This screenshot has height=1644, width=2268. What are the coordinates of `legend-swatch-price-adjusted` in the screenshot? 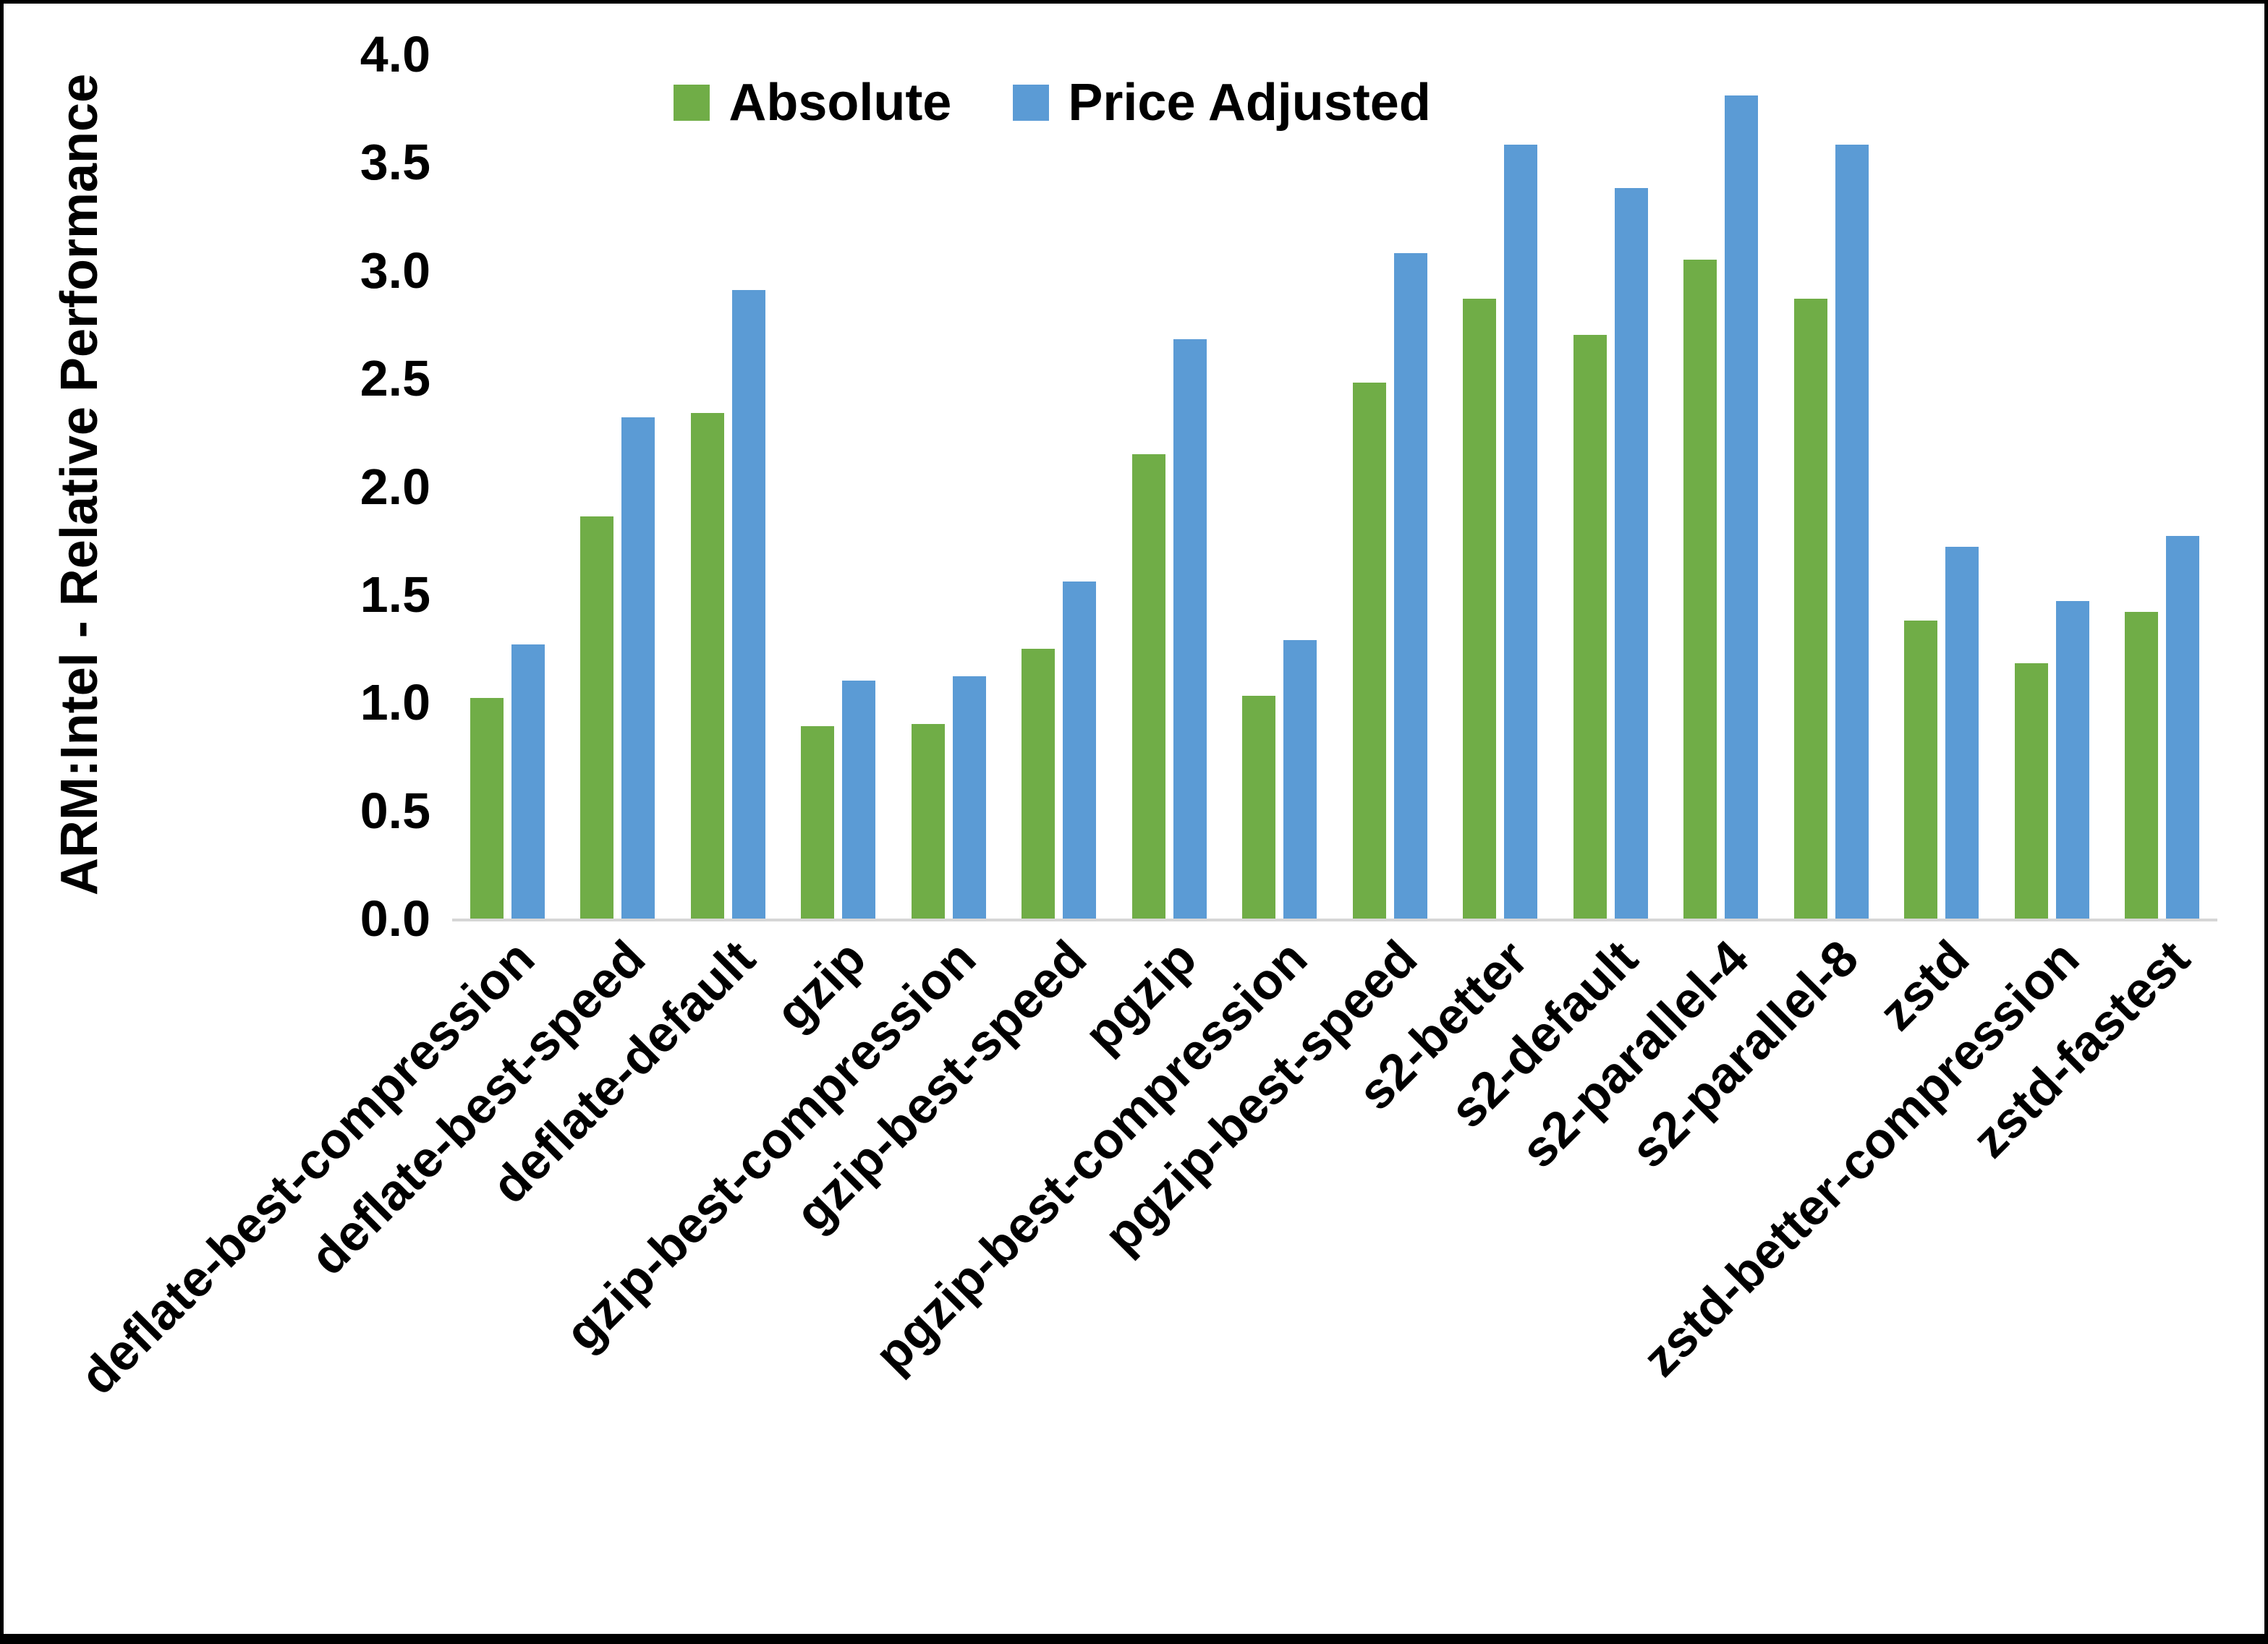 It's located at (1031, 103).